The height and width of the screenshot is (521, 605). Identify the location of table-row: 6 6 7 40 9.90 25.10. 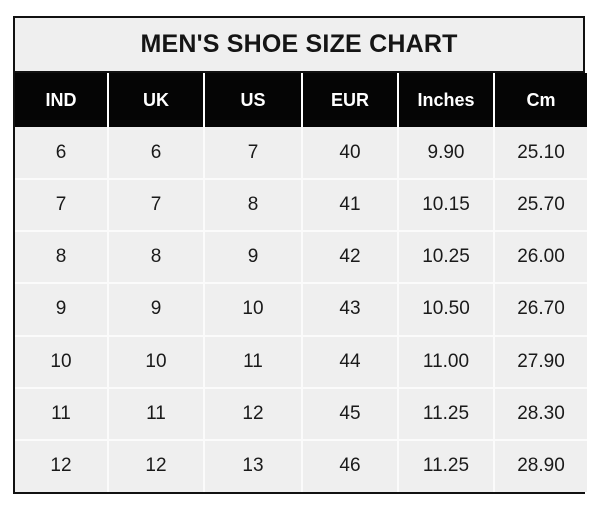
(301, 154).